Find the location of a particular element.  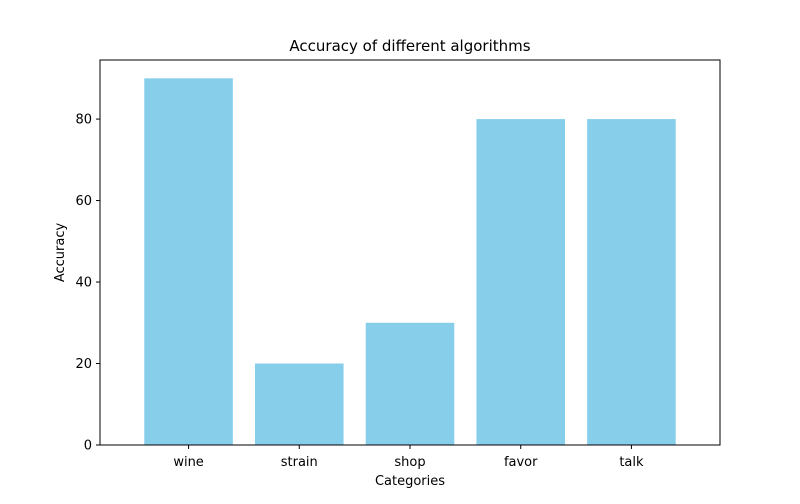

bar-wine is located at coordinates (188, 261).